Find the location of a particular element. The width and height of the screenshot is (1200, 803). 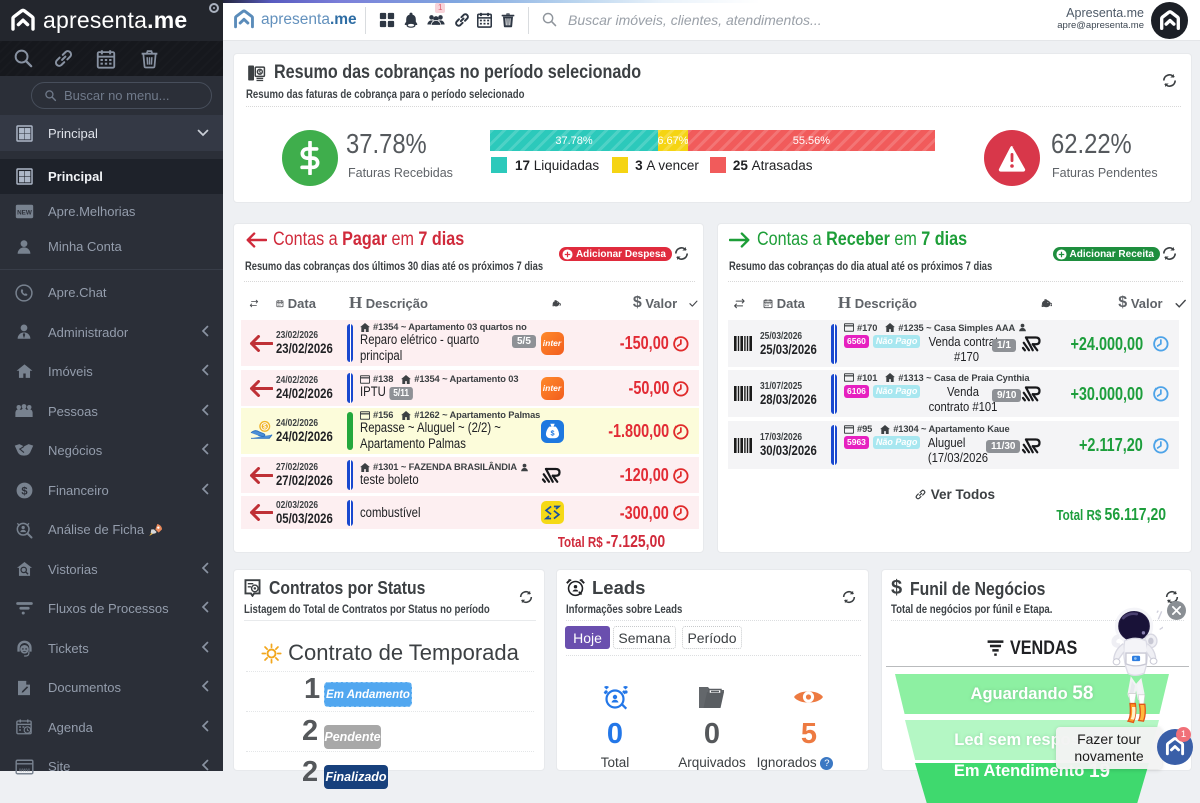

svg-text: NEW is located at coordinates (24, 212).